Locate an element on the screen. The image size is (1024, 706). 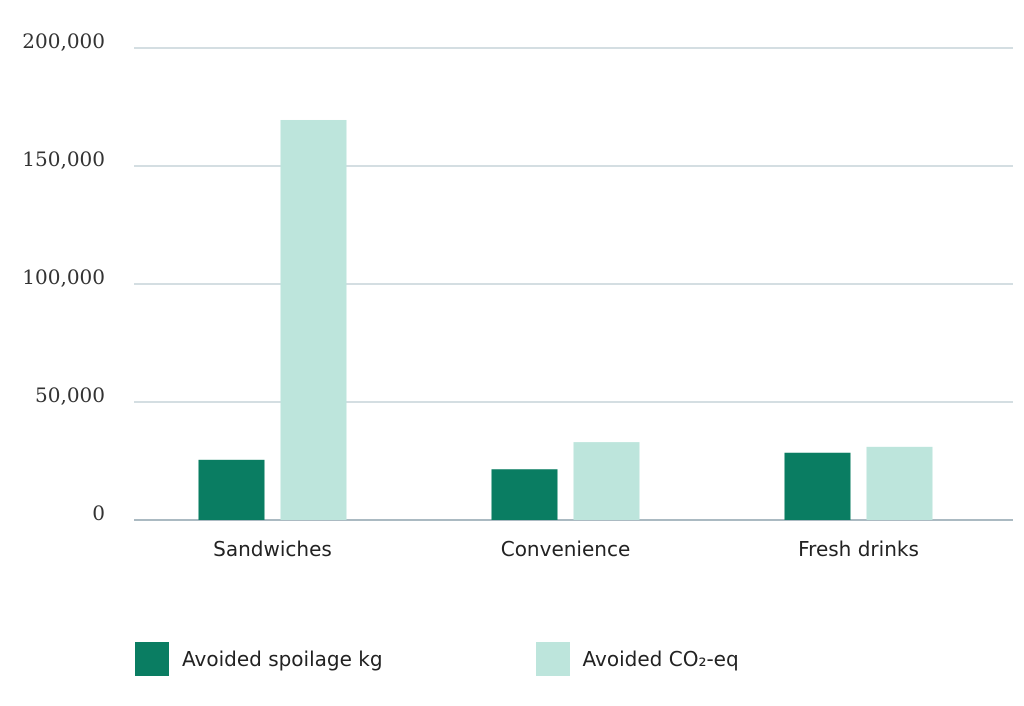
y-tick-label: 200,000 is located at coordinates (63, 41).